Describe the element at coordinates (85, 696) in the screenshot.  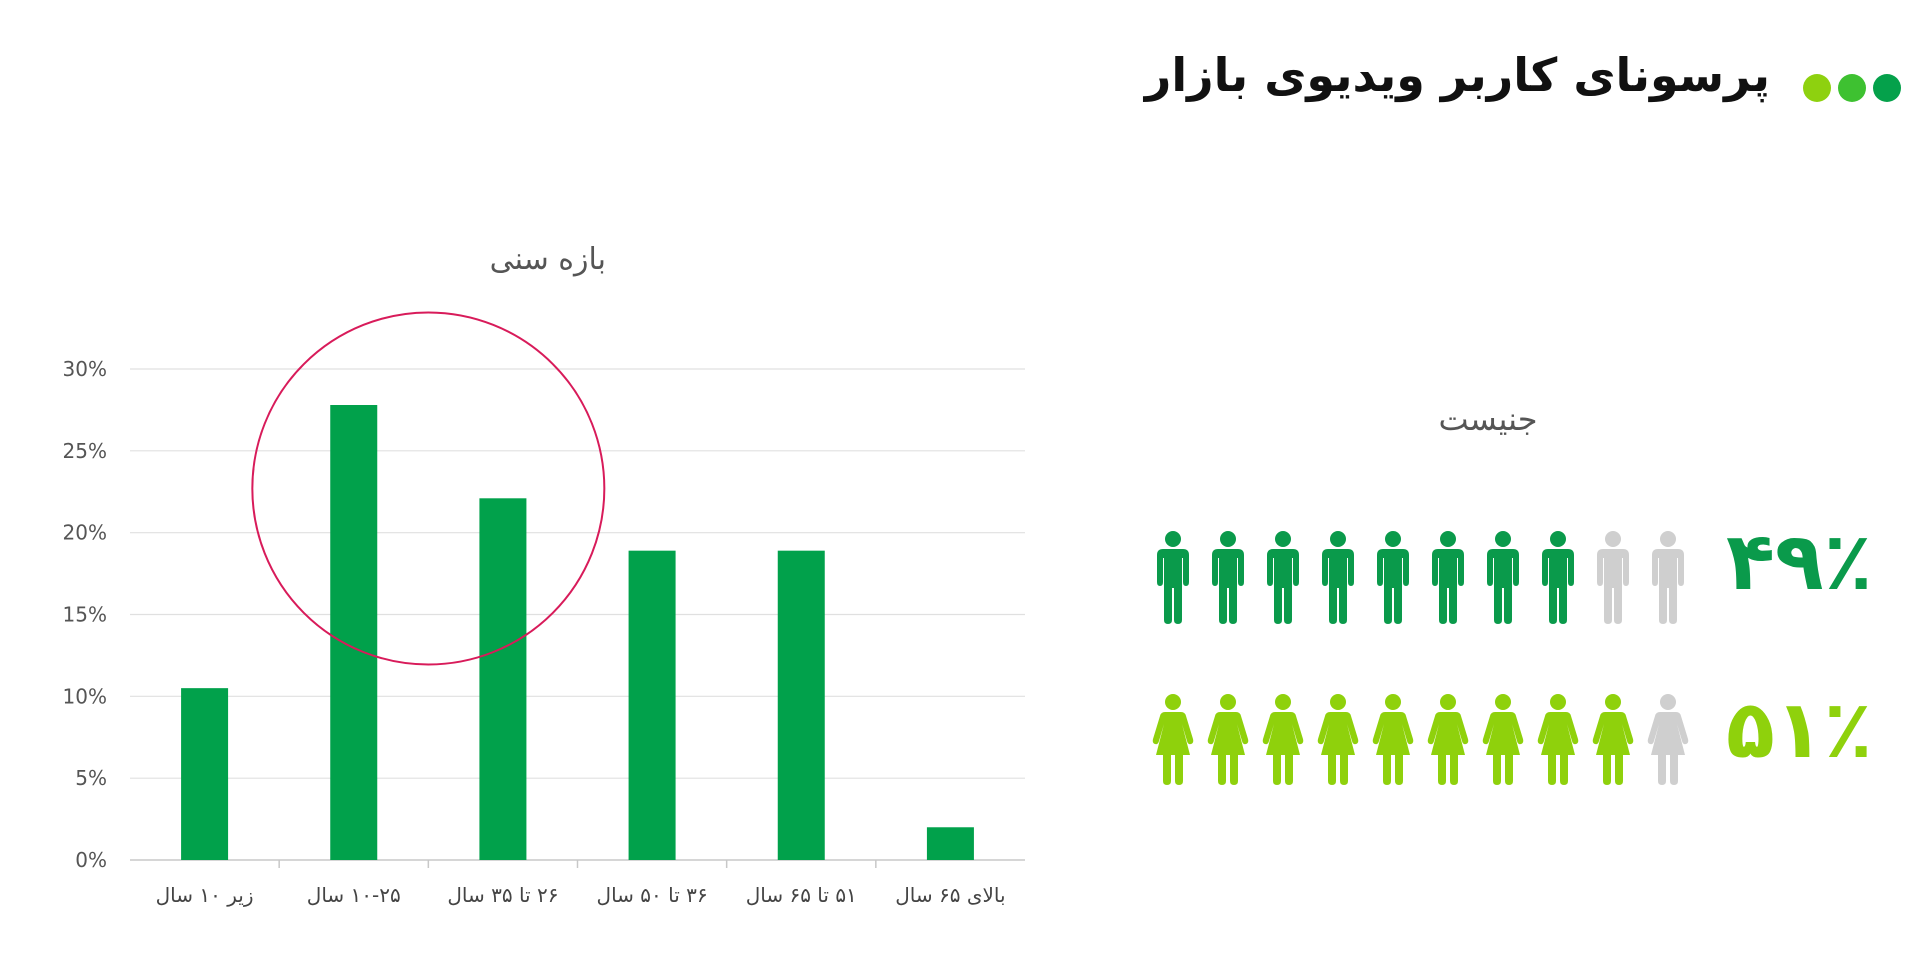
I see `y-tick-label: 10%` at that location.